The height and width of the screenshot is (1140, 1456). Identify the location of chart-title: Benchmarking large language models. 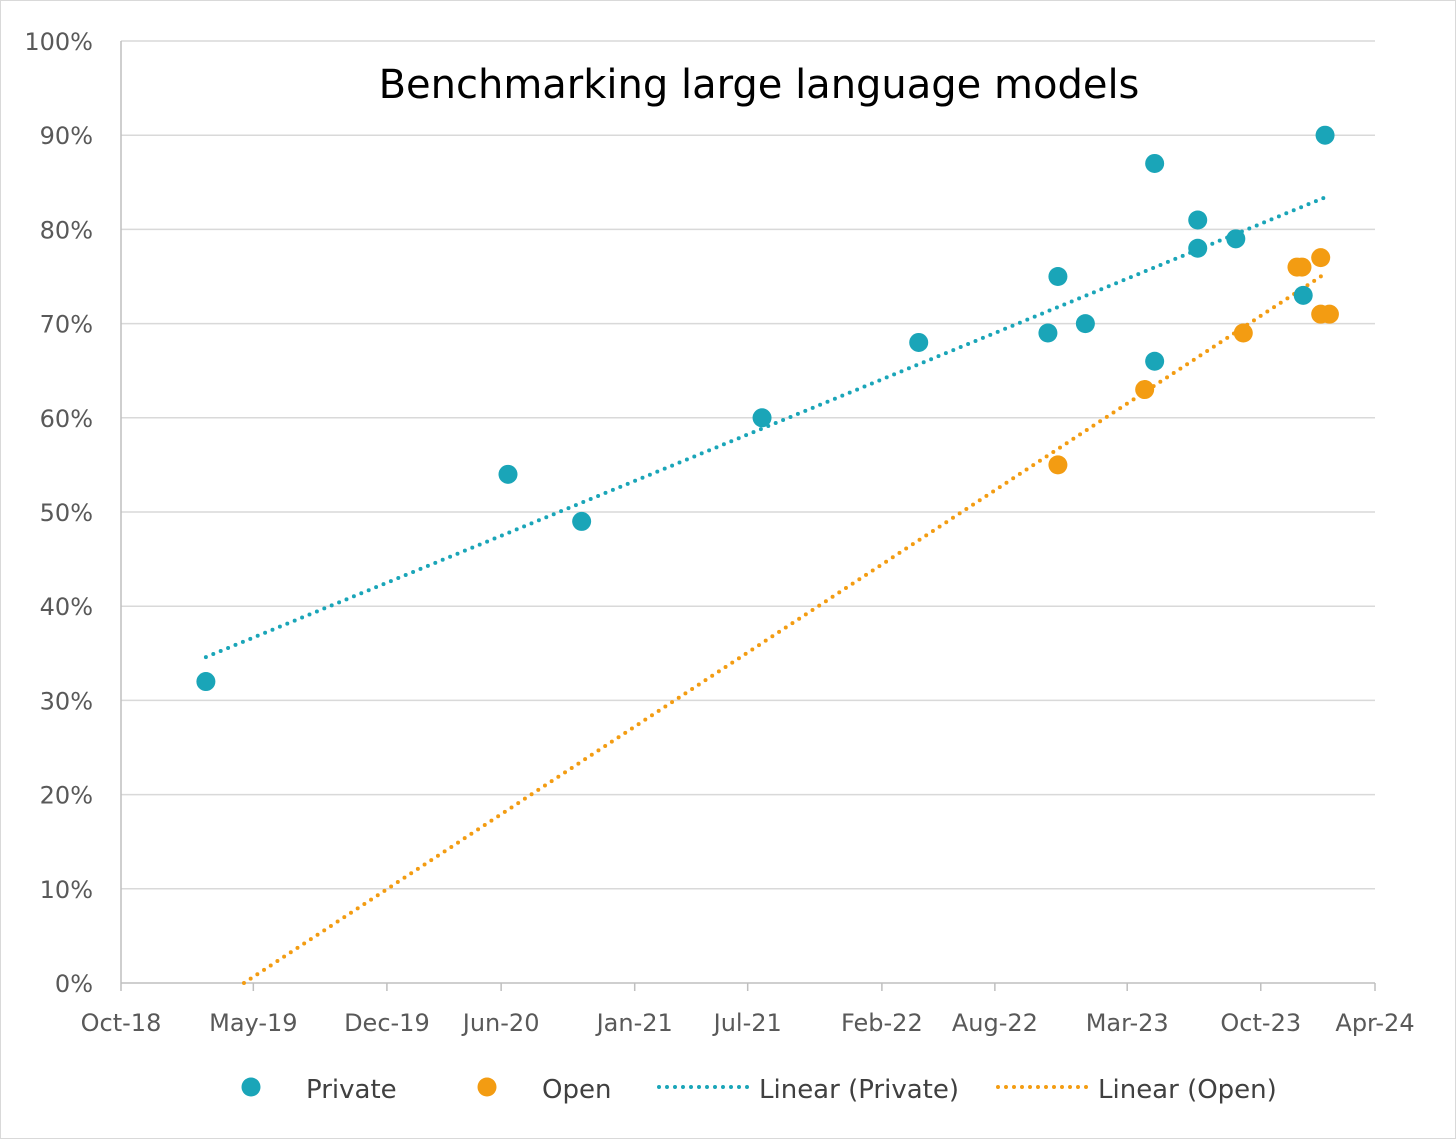
(759, 85).